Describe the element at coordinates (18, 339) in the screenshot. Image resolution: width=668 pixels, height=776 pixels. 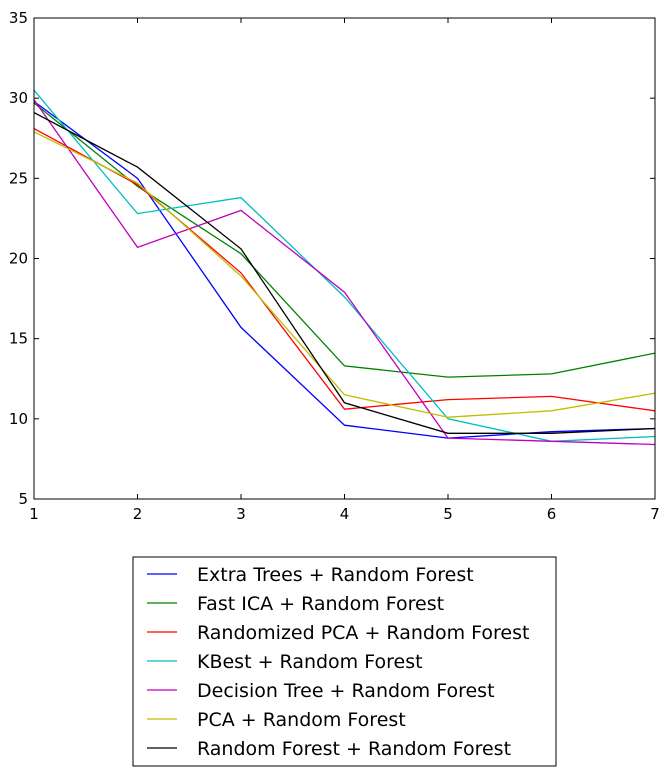
I see `y-tick-label: 15` at that location.